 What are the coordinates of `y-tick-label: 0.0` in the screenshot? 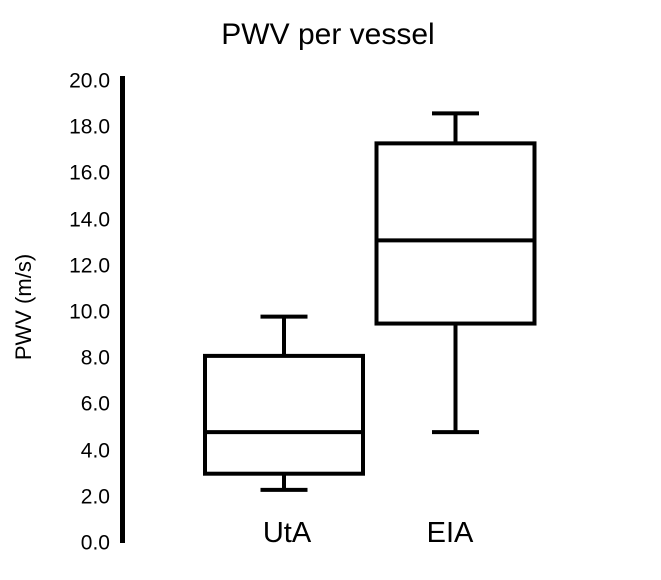 It's located at (95, 543).